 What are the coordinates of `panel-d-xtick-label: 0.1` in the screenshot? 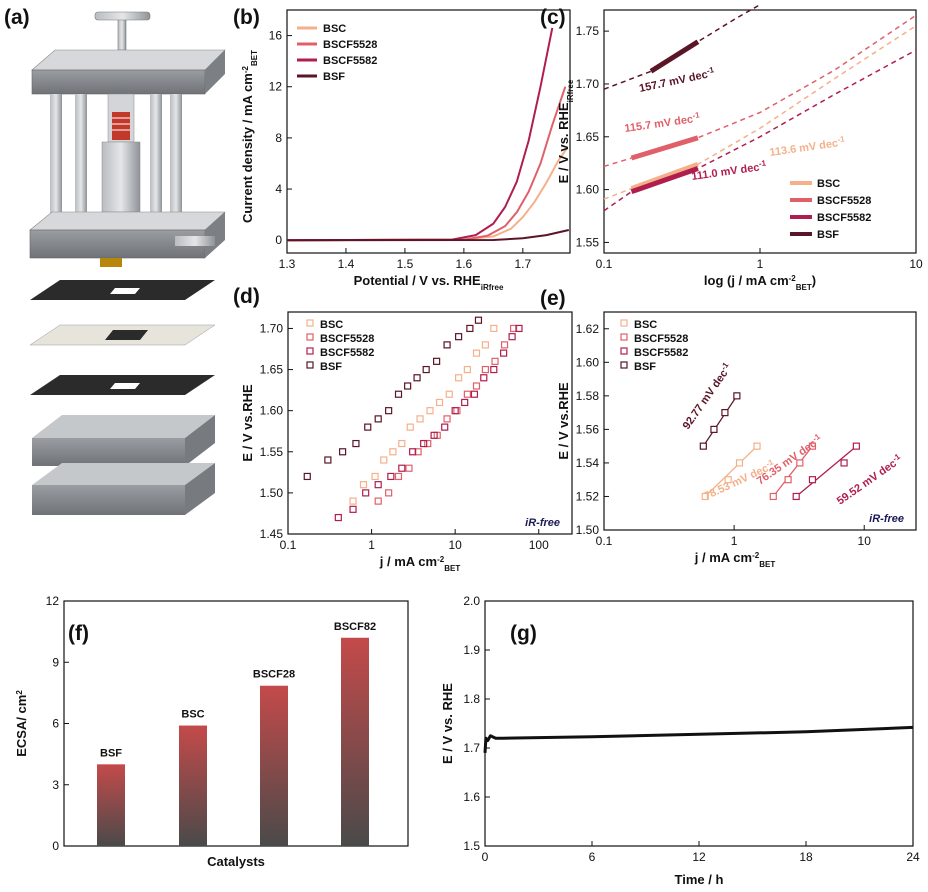 It's located at (288, 545).